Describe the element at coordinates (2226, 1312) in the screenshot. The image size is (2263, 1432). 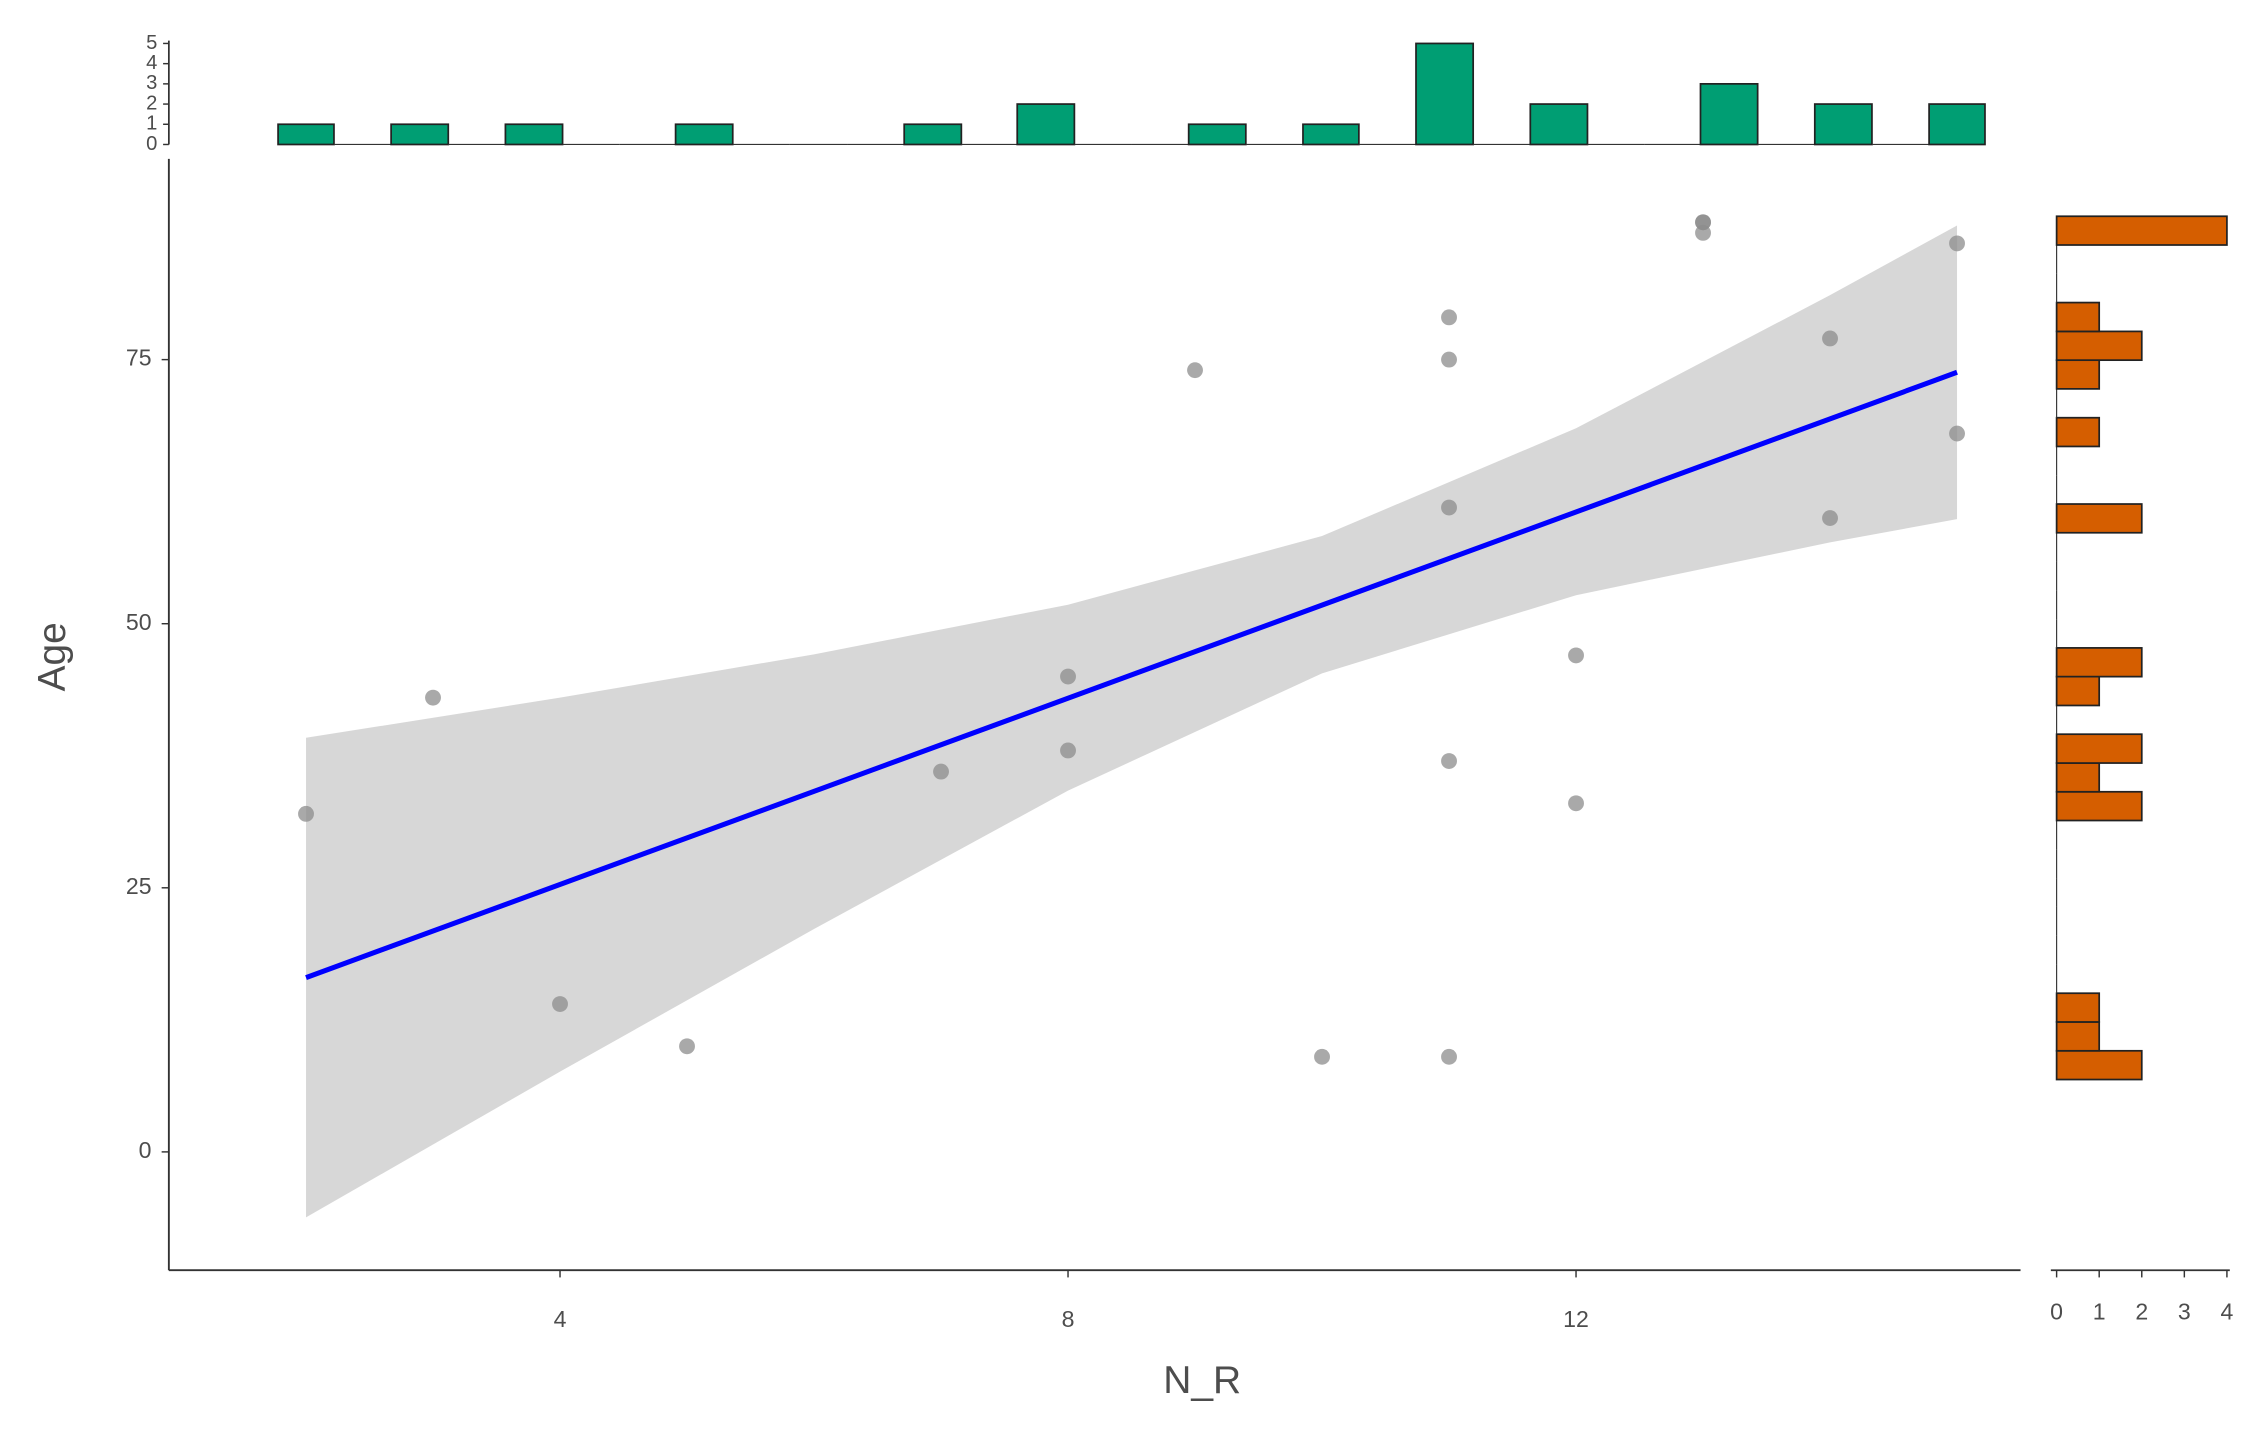
I see `right-x-tick-label: 4` at that location.